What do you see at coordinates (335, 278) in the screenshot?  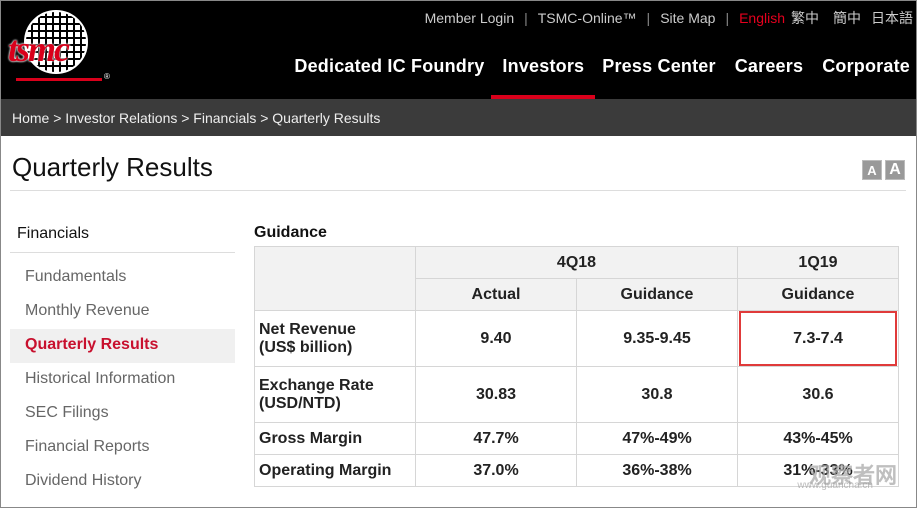 I see `table-corner-cell` at bounding box center [335, 278].